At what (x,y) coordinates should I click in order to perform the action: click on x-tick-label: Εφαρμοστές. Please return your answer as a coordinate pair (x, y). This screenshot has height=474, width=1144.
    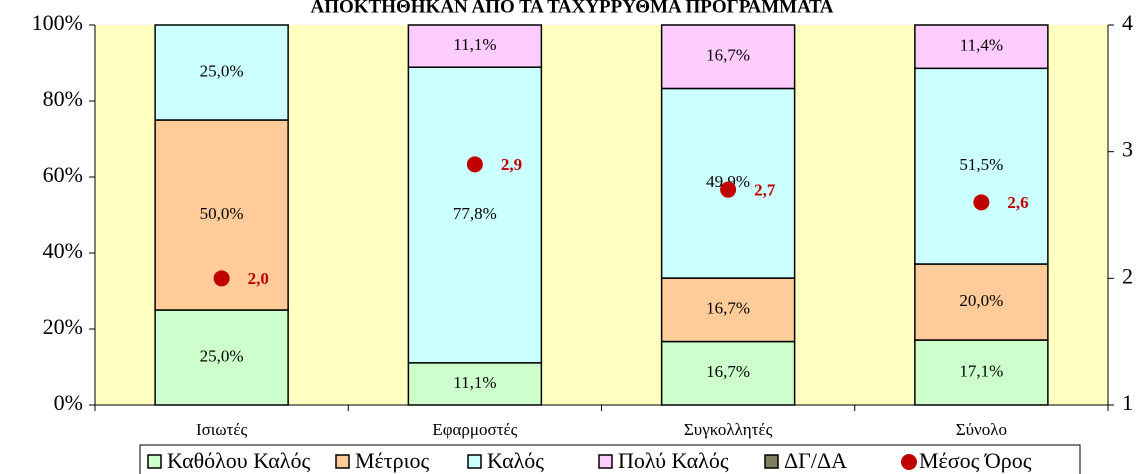
    Looking at the image, I should click on (474, 429).